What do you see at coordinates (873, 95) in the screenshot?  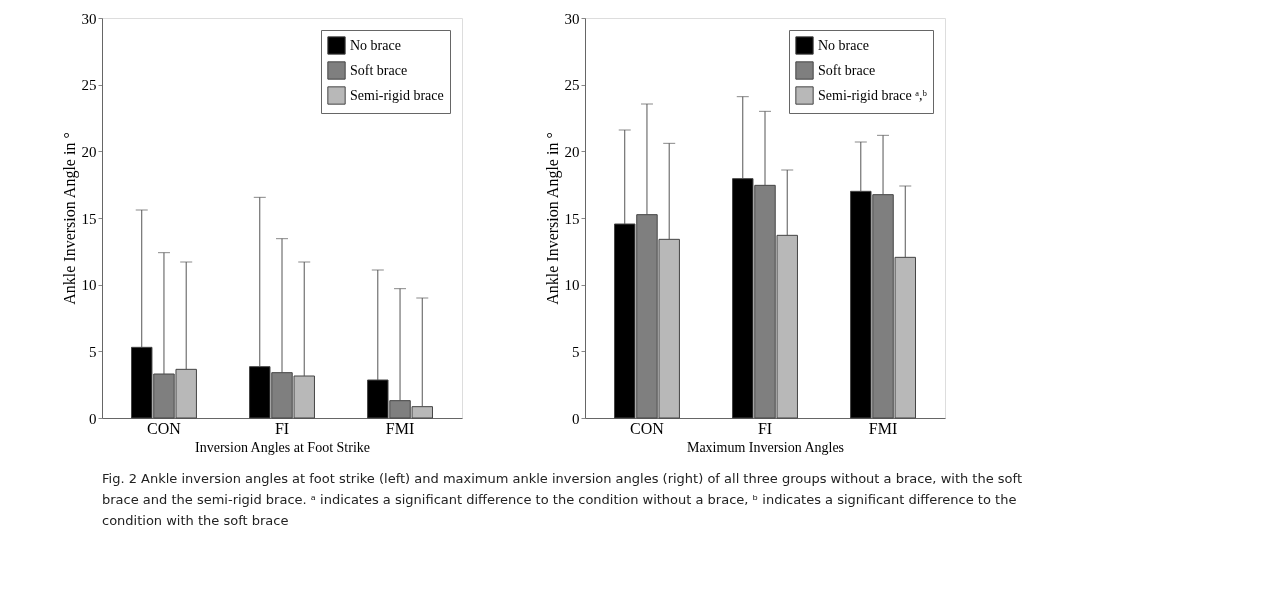 I see `legend-label: Semi-rigid brace ᵃ,ᵇ` at bounding box center [873, 95].